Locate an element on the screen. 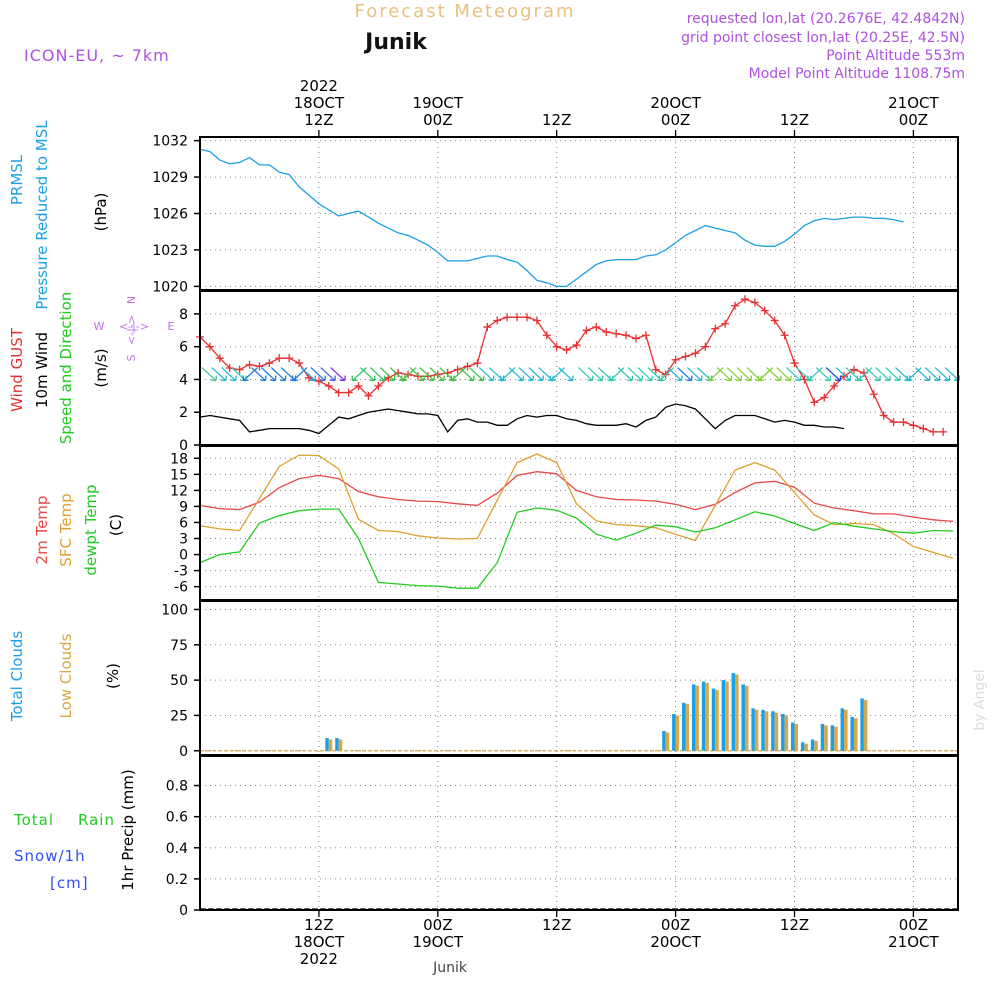 This screenshot has width=1000, height=1000. axis-label: (C) is located at coordinates (116, 525).